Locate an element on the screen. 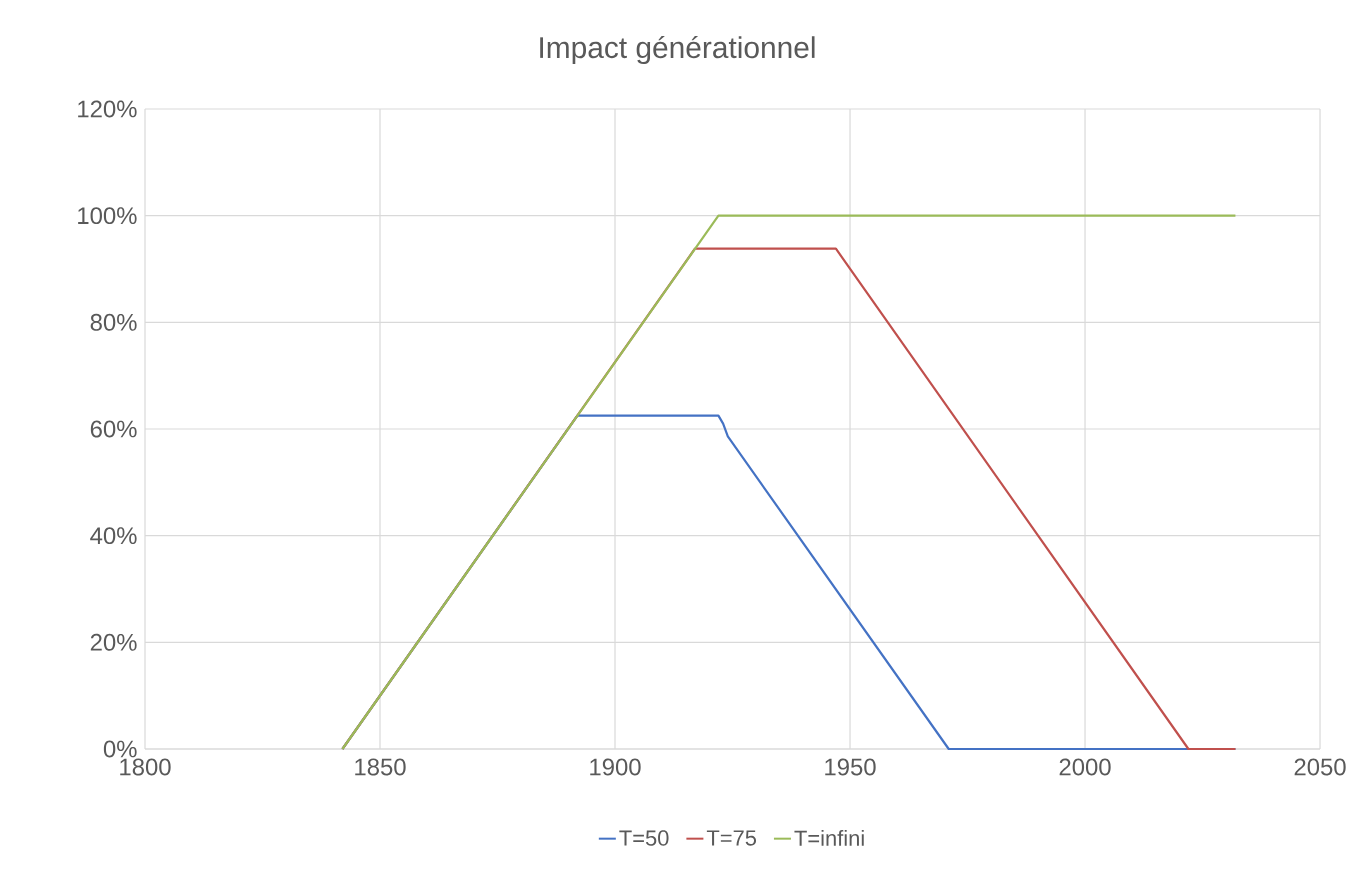 This screenshot has width=1355, height=892. x-tick-label: 1800 is located at coordinates (145, 767).